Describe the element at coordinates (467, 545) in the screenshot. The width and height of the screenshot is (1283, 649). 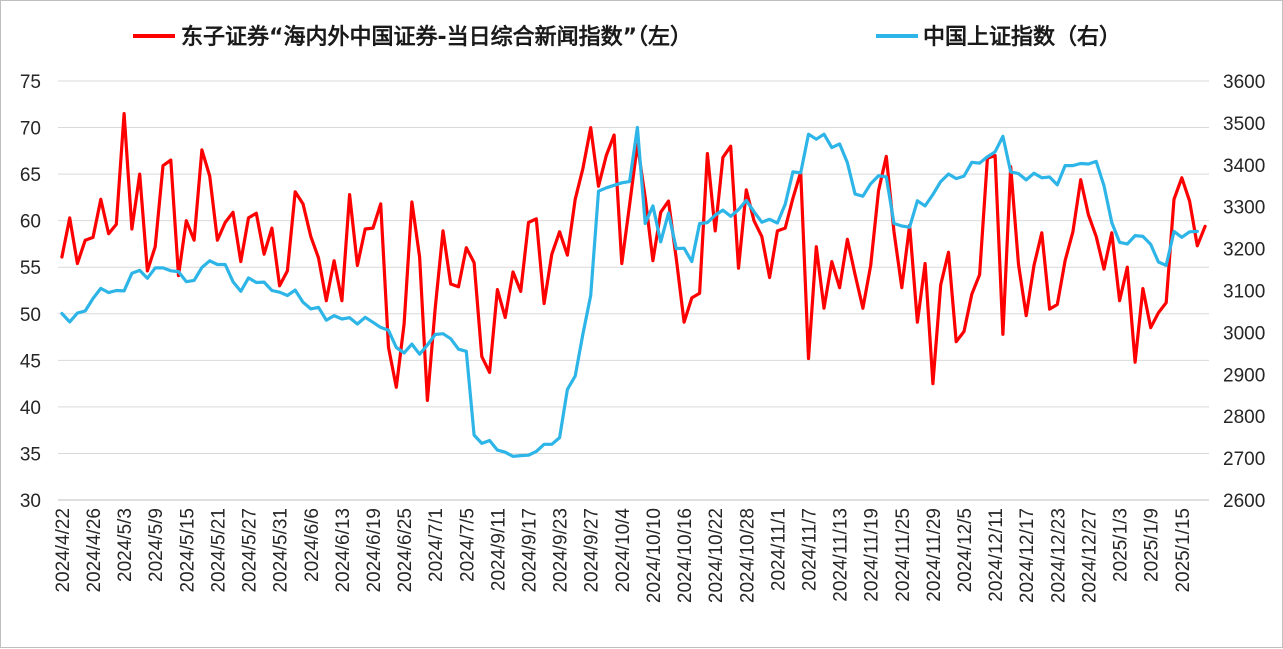
I see `x-tick-label: 2024/7/5` at that location.